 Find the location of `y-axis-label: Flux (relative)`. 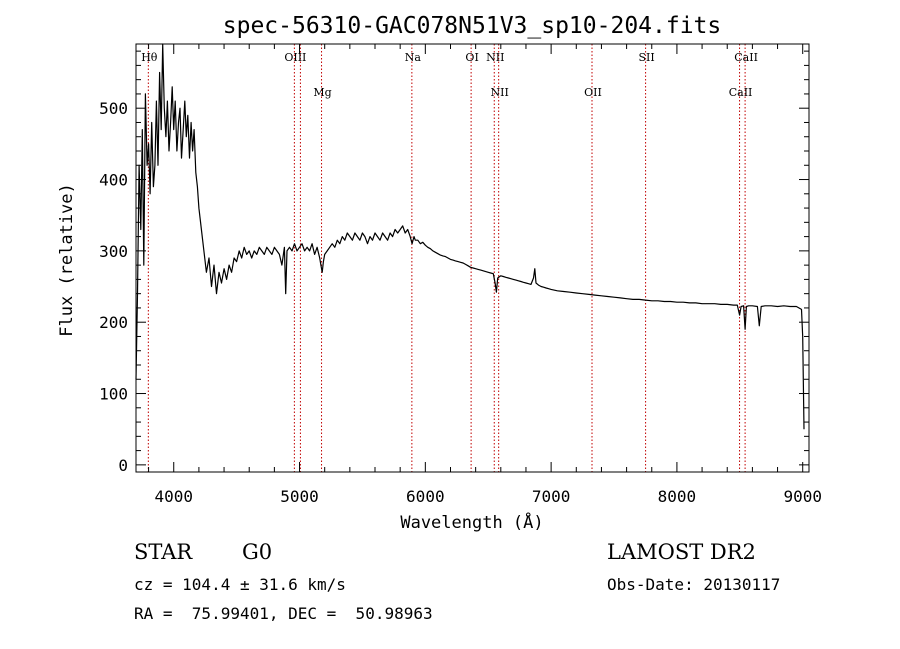

y-axis-label: Flux (relative) is located at coordinates (67, 260).